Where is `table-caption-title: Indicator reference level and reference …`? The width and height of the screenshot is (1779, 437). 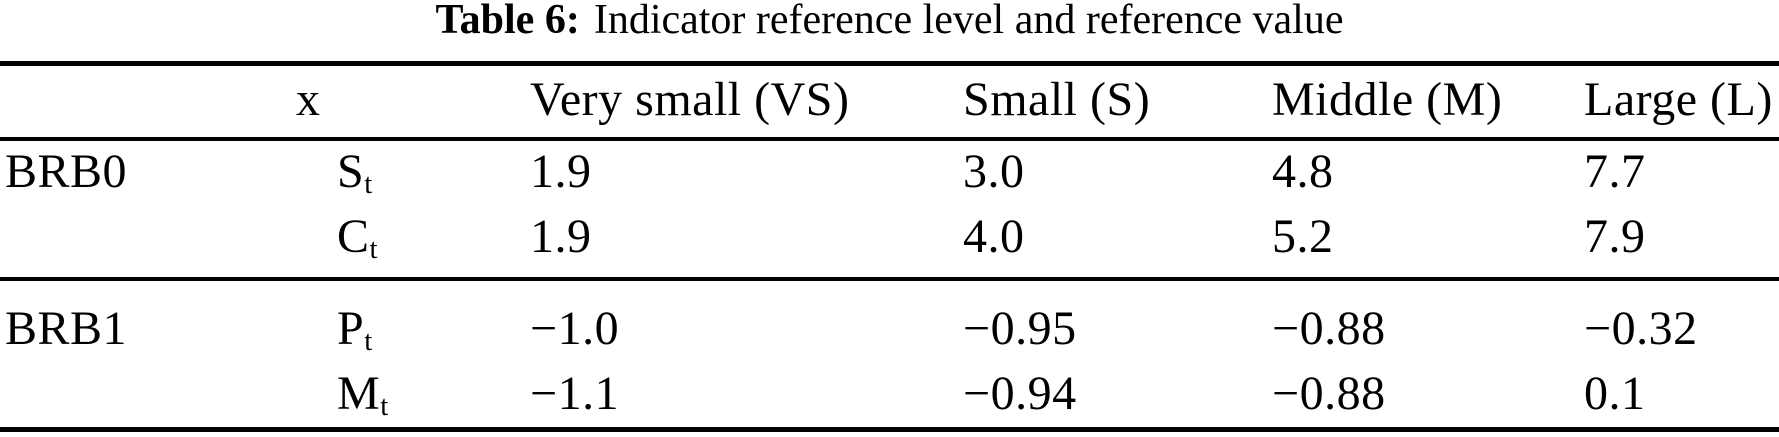 table-caption-title: Indicator reference level and reference … is located at coordinates (968, 21).